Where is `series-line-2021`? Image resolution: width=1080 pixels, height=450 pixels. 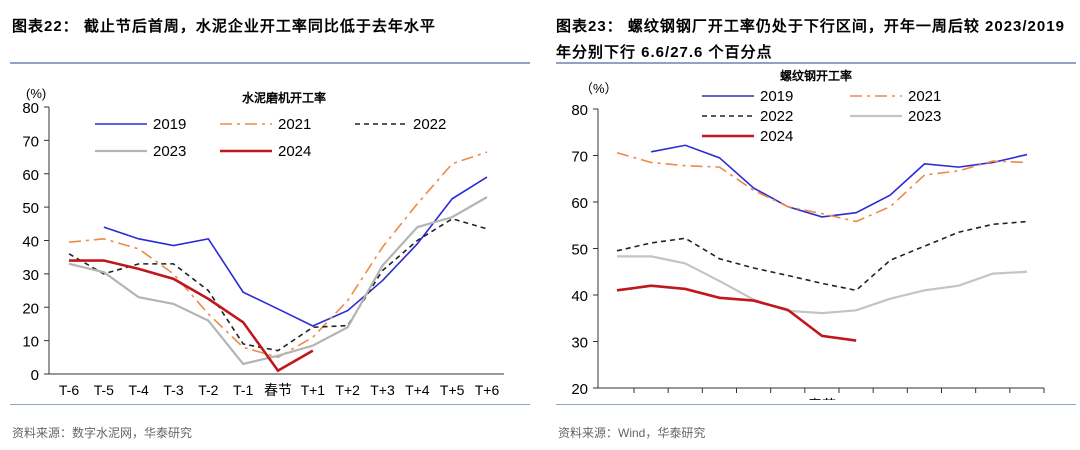 series-line-2021 is located at coordinates (822, 187).